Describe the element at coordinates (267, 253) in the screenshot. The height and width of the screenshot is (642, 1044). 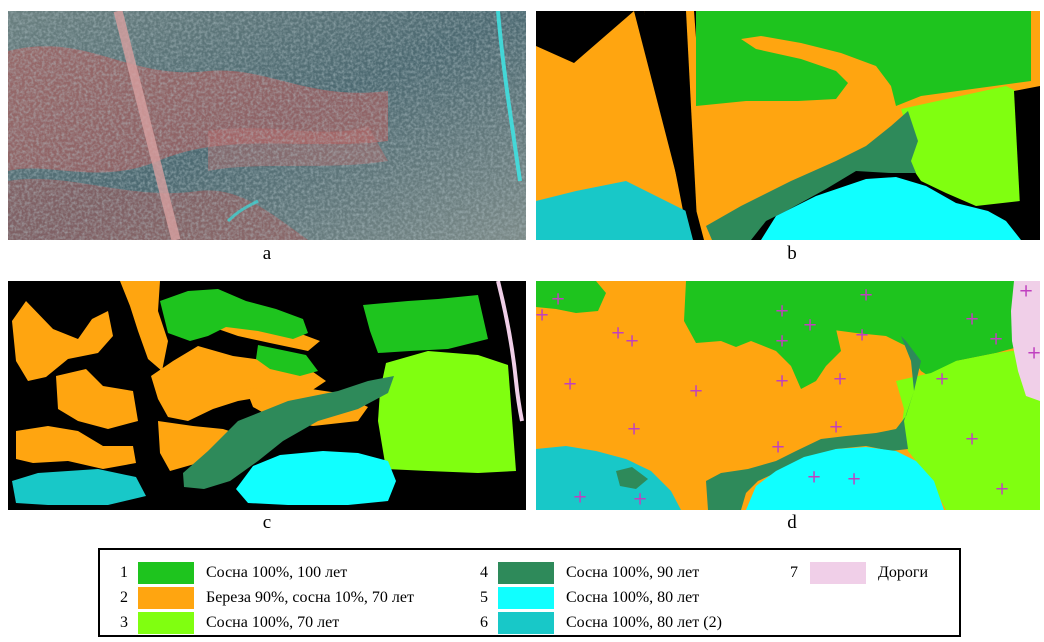
I see `panel-a-caption: a` at that location.